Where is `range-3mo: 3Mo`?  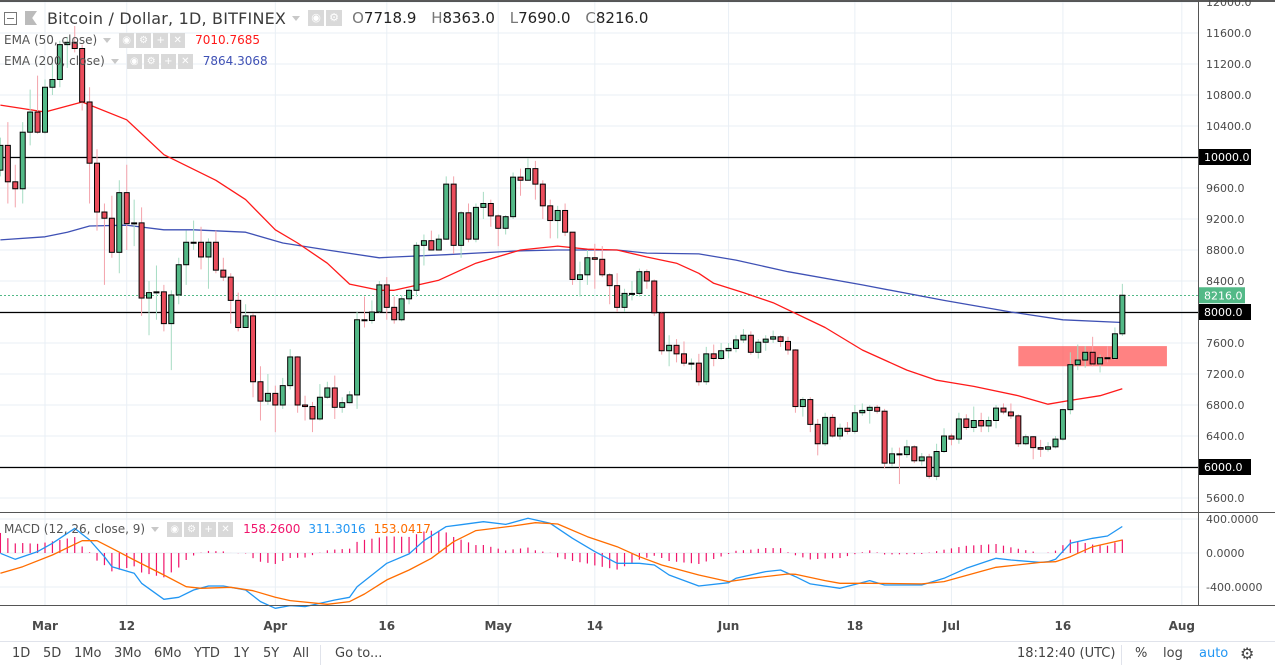
range-3mo: 3Mo is located at coordinates (128, 653).